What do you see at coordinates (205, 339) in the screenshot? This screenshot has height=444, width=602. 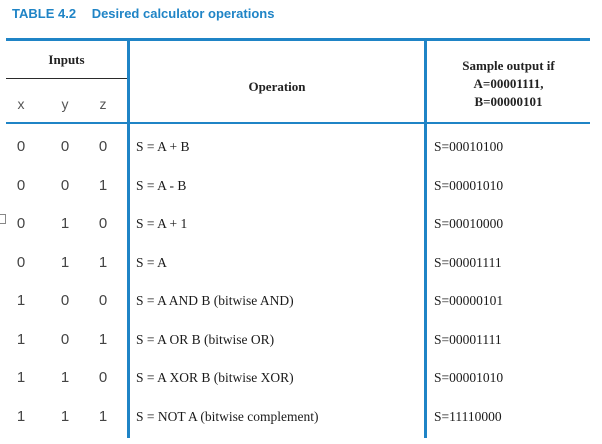 I see `operation-cell: S = A OR B (bitwise OR)` at bounding box center [205, 339].